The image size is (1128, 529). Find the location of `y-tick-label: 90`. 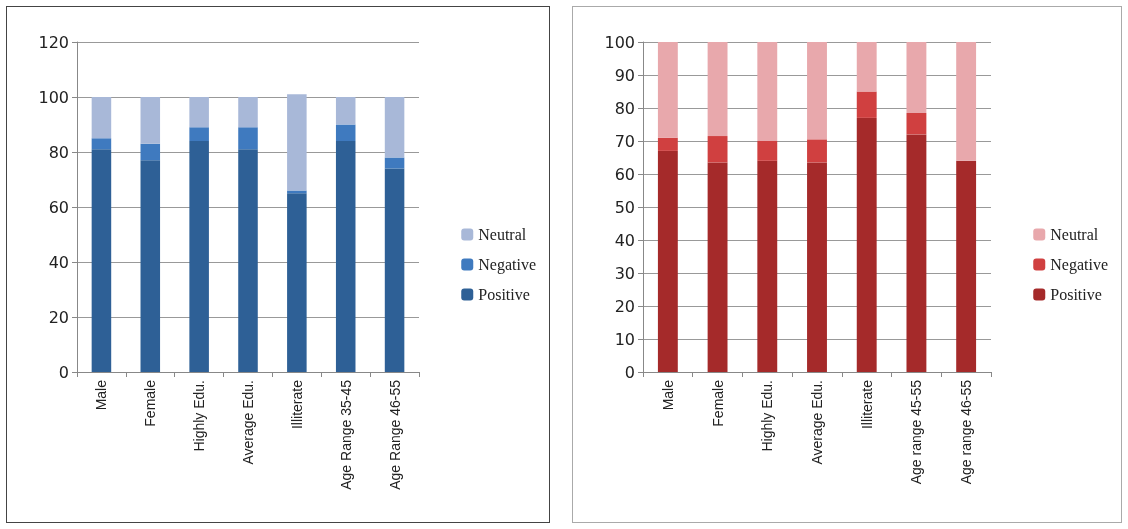

y-tick-label: 90 is located at coordinates (624, 75).